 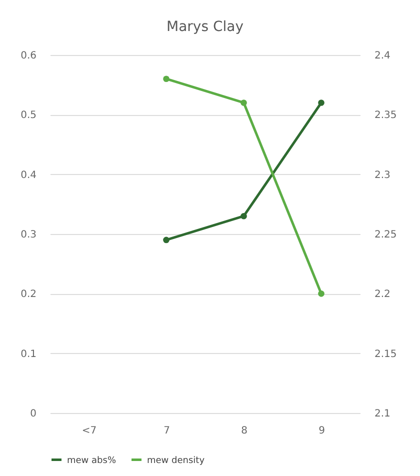 What do you see at coordinates (382, 56) in the screenshot?
I see `y2-tick-label: 2.4` at bounding box center [382, 56].